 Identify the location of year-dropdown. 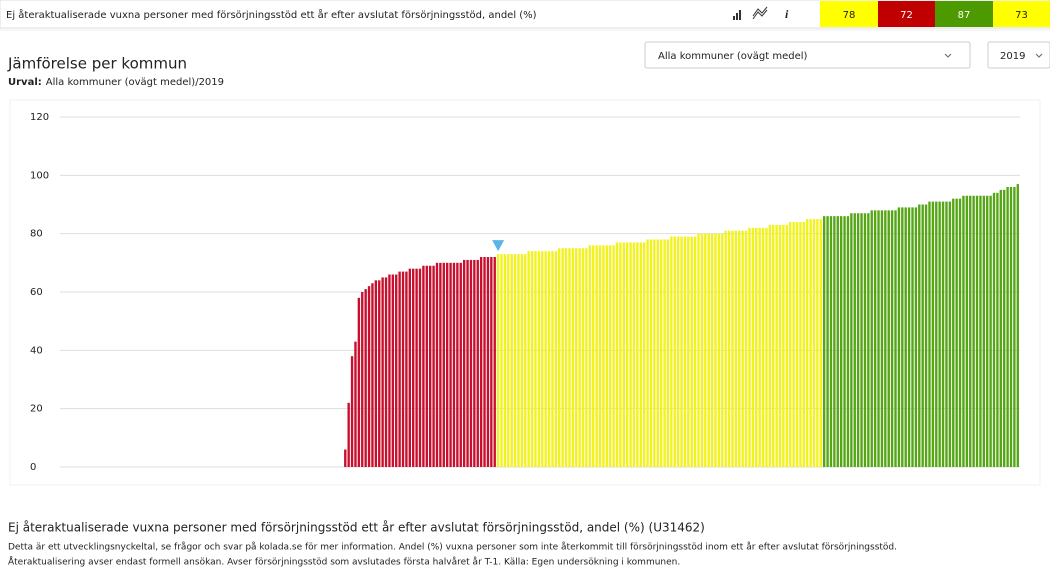
(1018, 55).